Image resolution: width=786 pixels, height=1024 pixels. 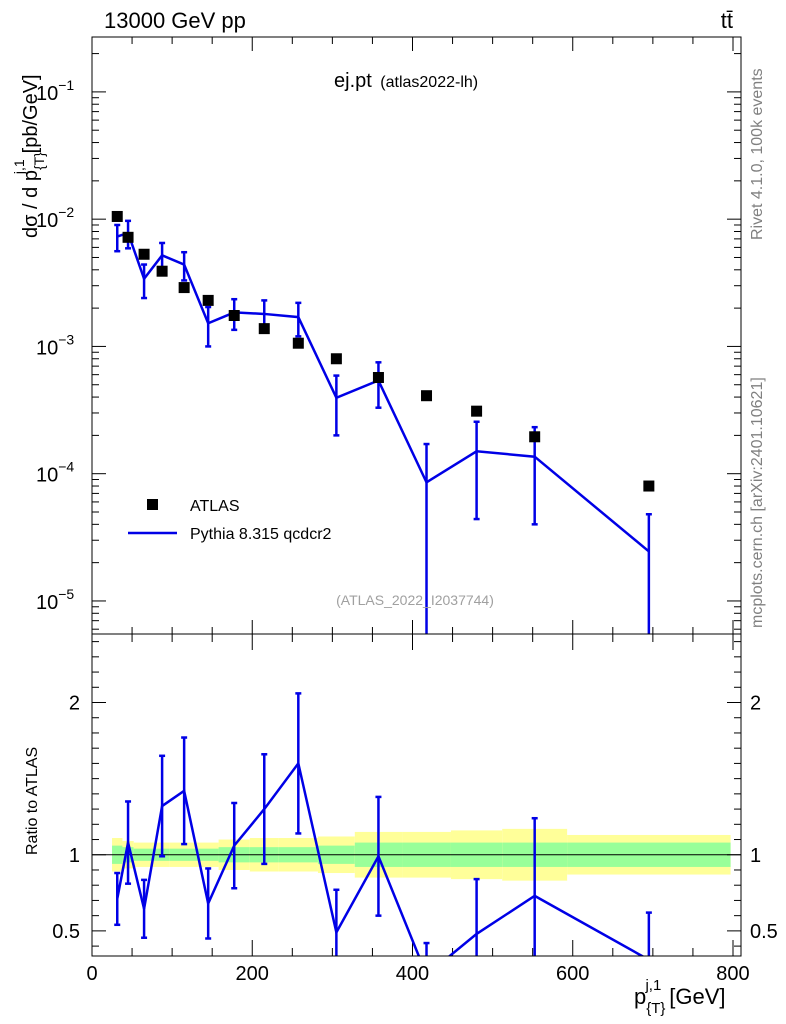 What do you see at coordinates (697, 996) in the screenshot?
I see `x-label-unit: [GeV]` at bounding box center [697, 996].